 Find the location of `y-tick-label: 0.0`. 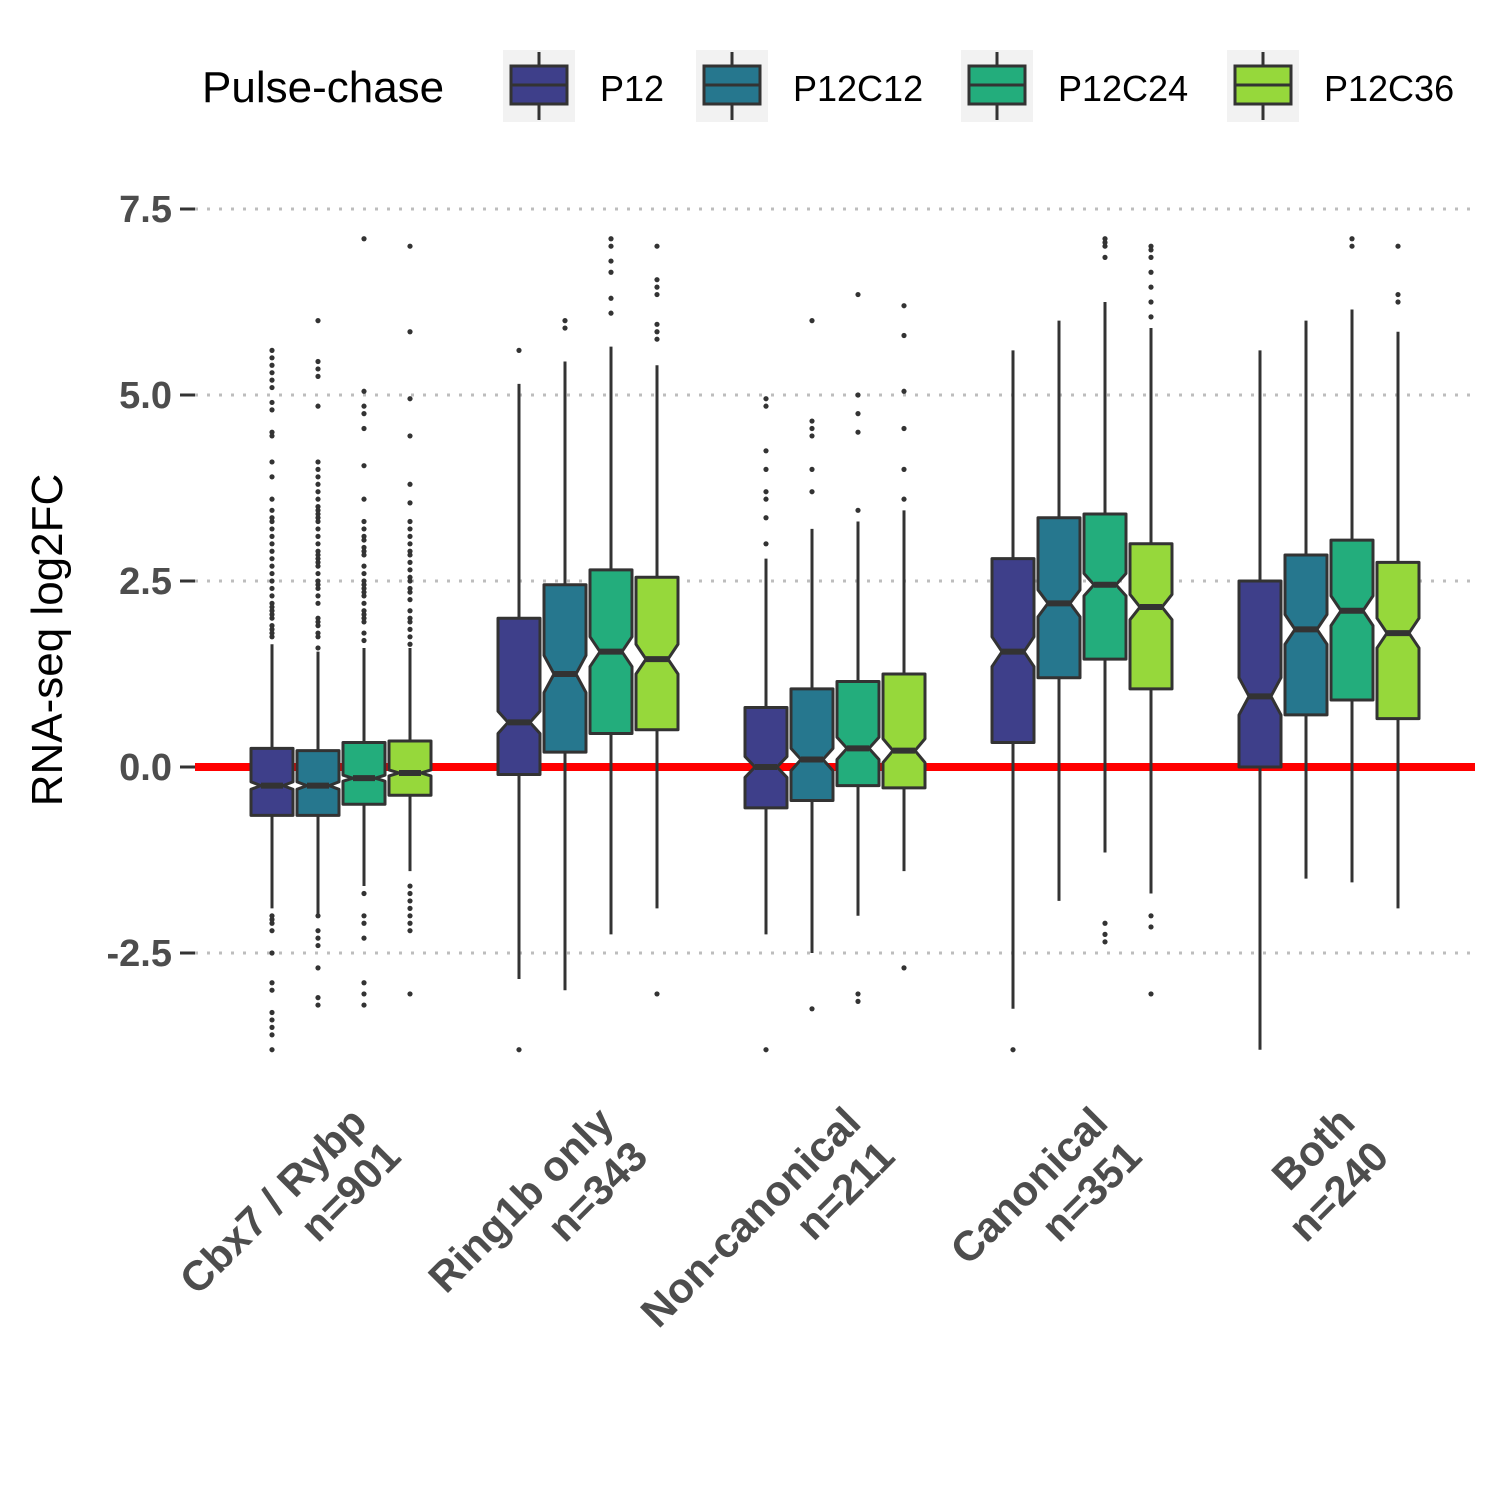

y-tick-label: 0.0 is located at coordinates (145, 768).